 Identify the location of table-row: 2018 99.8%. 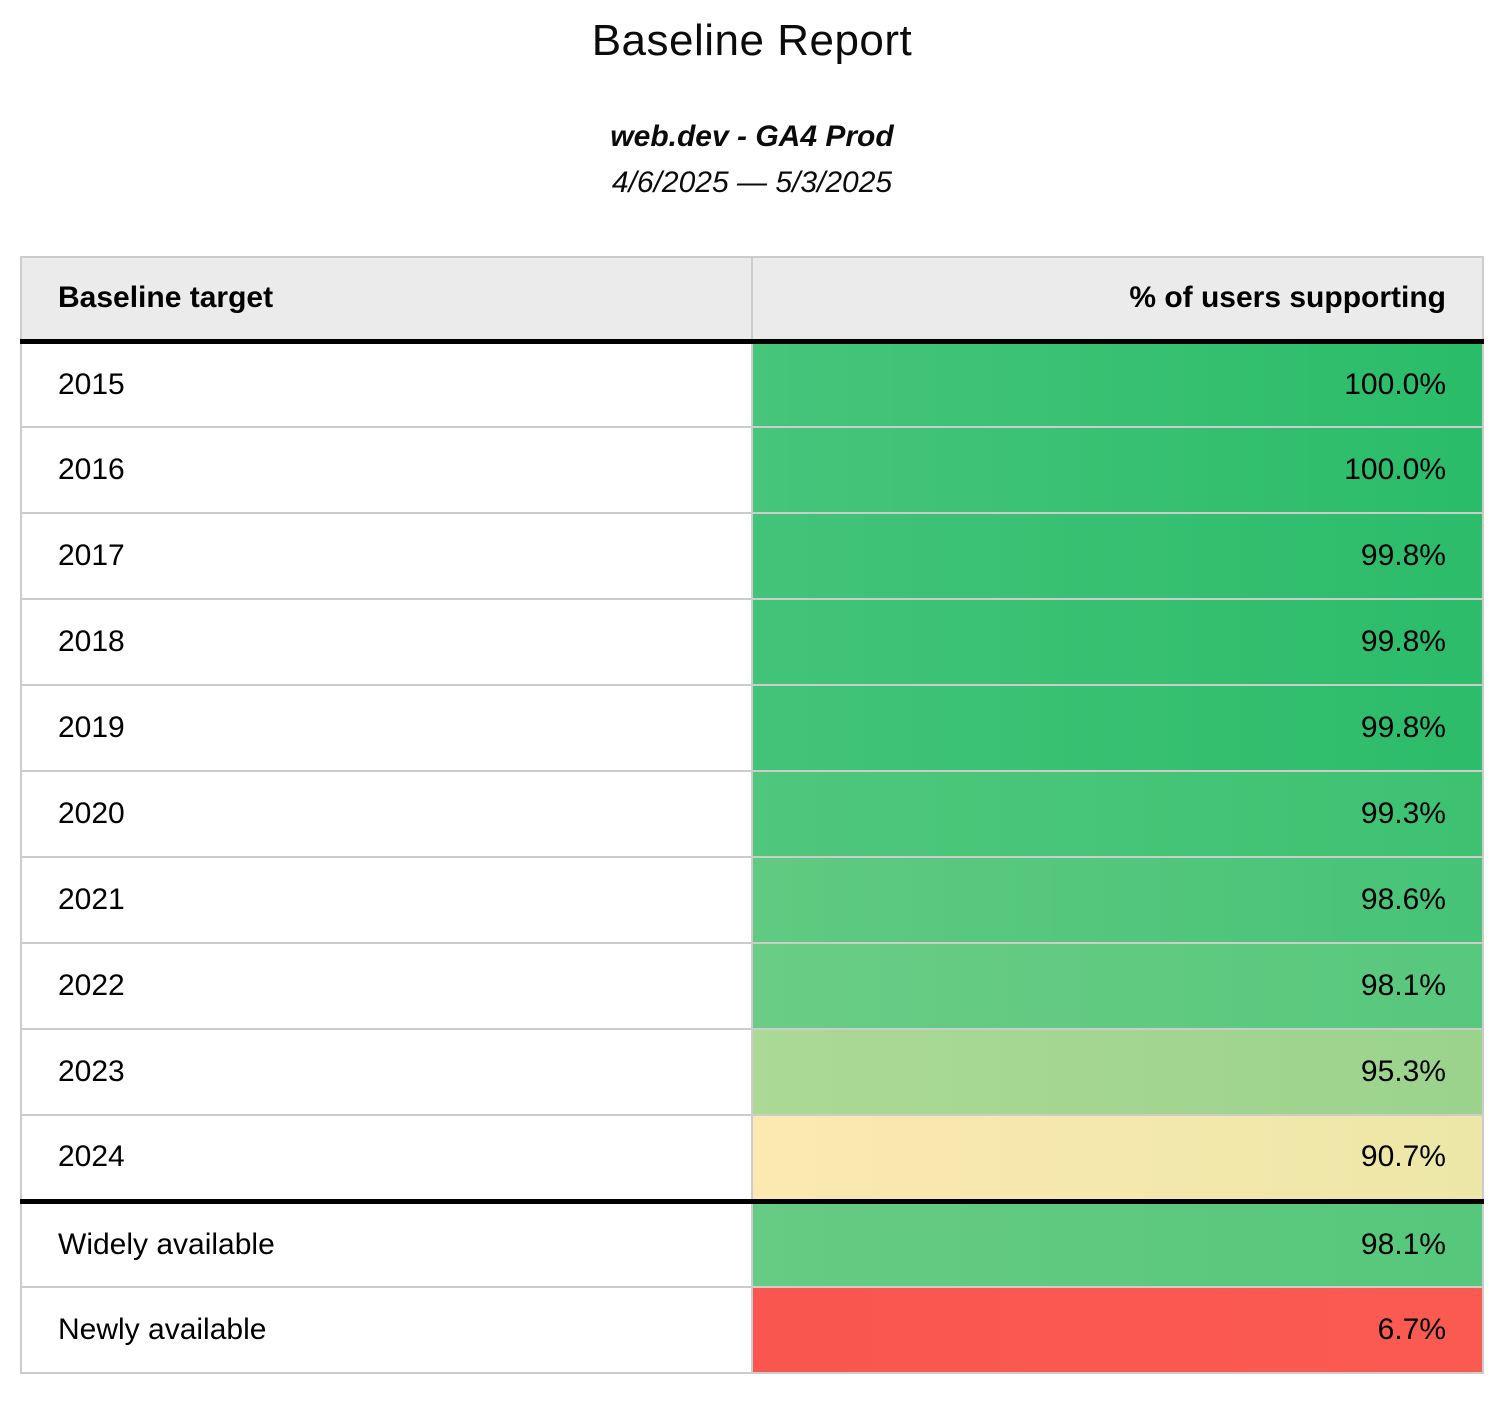
(752, 642).